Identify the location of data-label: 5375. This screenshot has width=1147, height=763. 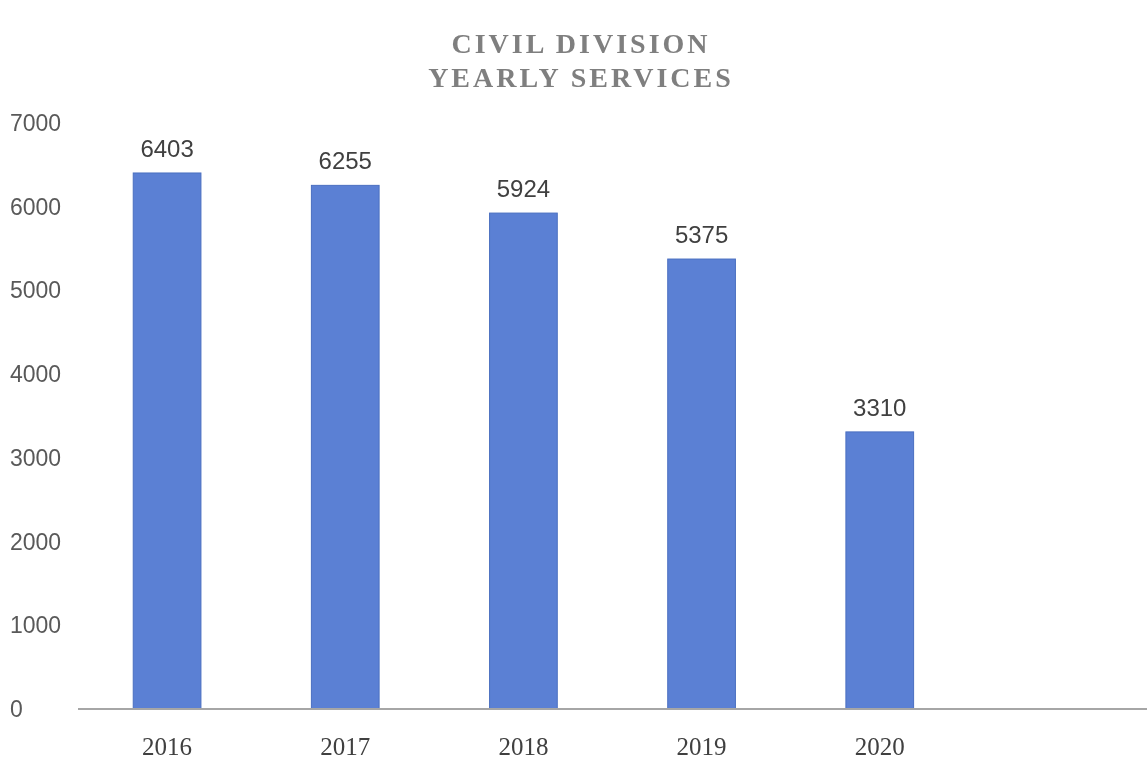
(701, 235).